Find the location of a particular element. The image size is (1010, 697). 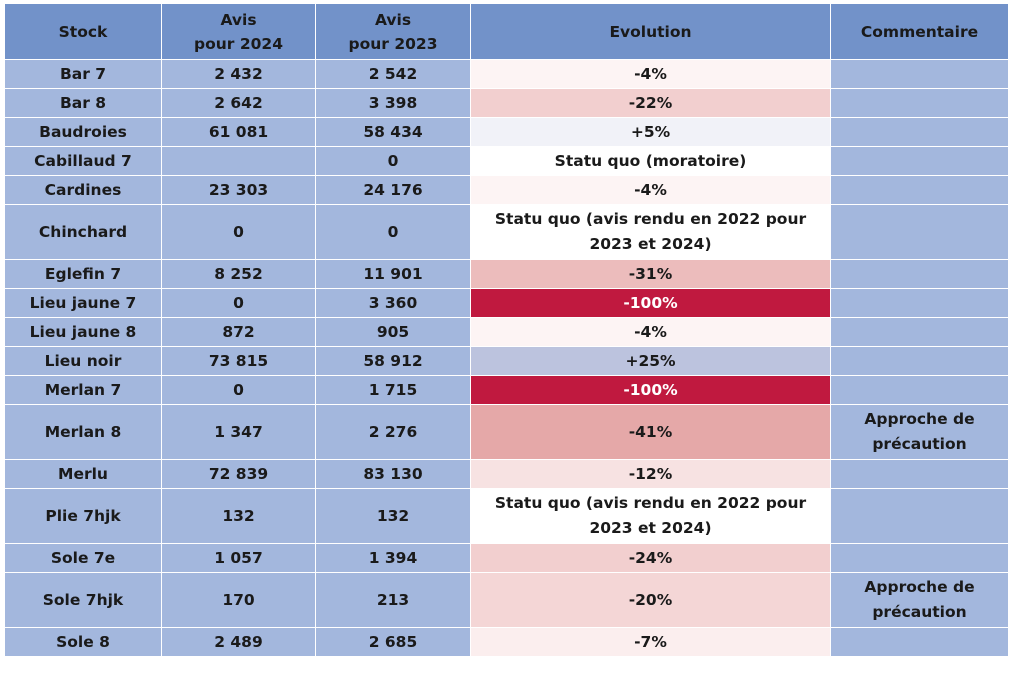

avis-2024-cell: 872 is located at coordinates (238, 332).